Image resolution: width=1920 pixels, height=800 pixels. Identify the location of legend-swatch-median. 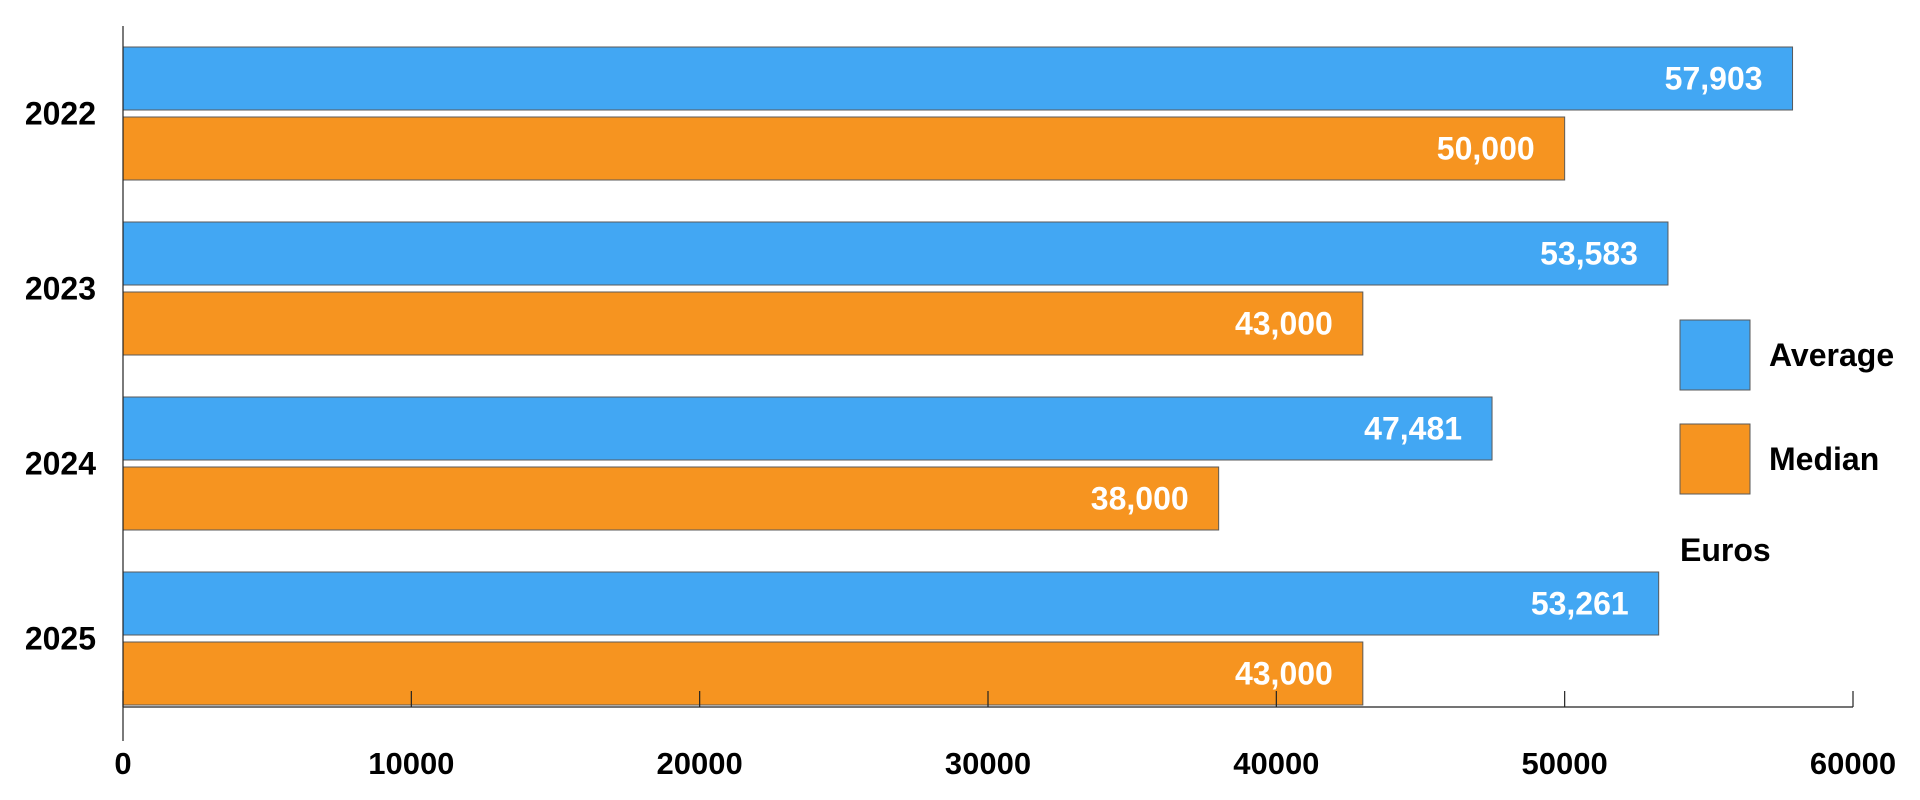
(1715, 459).